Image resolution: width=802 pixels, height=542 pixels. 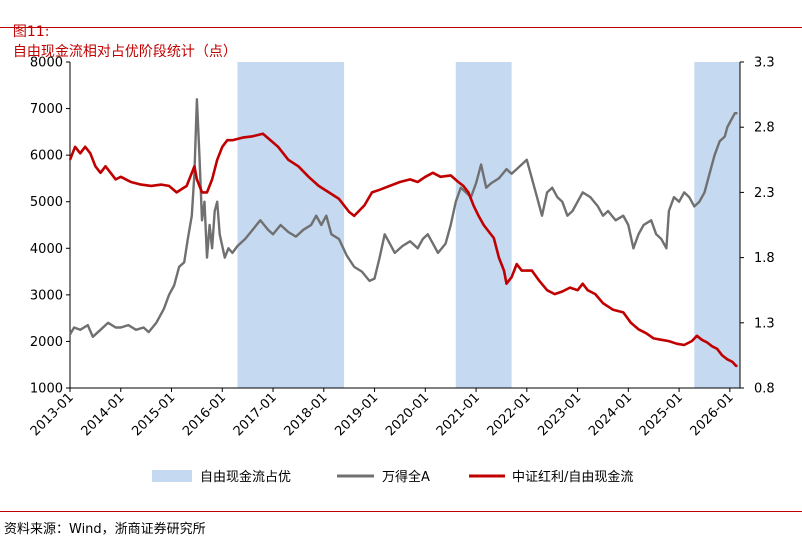 I want to click on x-tick-label: 2013-01, so click(x=52, y=414).